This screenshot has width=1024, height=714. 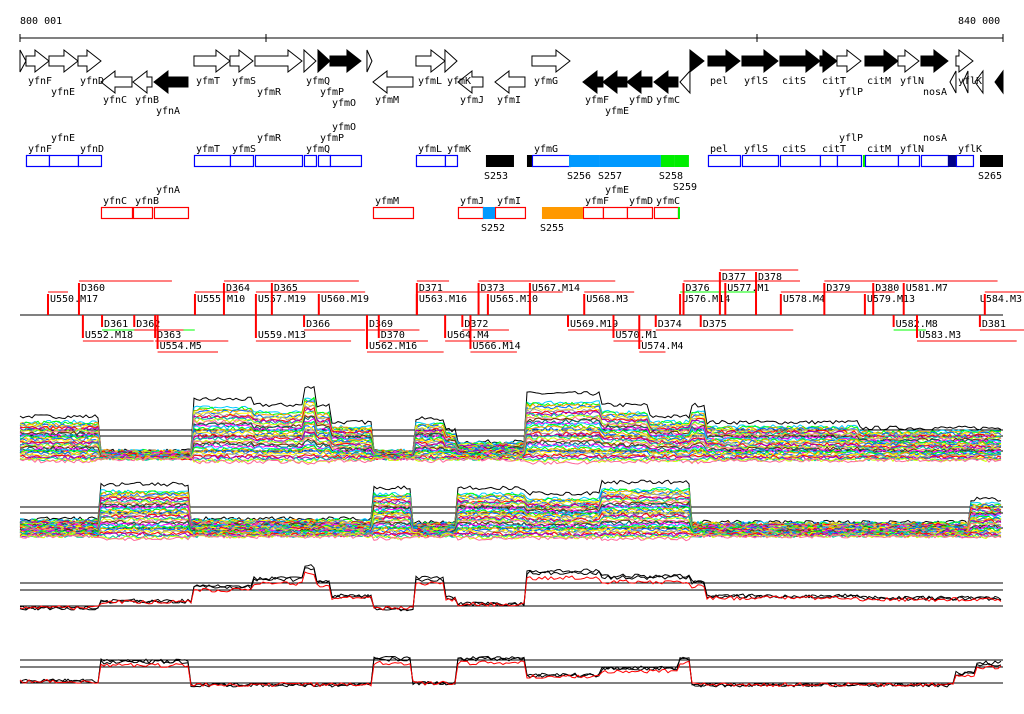 What do you see at coordinates (641, 201) in the screenshot?
I see `gene-box-label: yfmD` at bounding box center [641, 201].